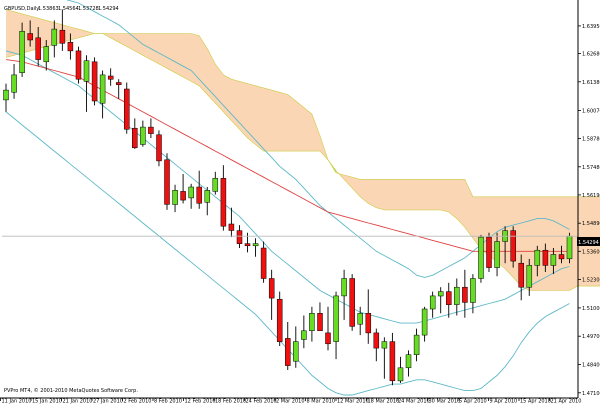 The width and height of the screenshot is (600, 408). I want to click on x-tick-label: 12 Feb 2010, so click(200, 402).